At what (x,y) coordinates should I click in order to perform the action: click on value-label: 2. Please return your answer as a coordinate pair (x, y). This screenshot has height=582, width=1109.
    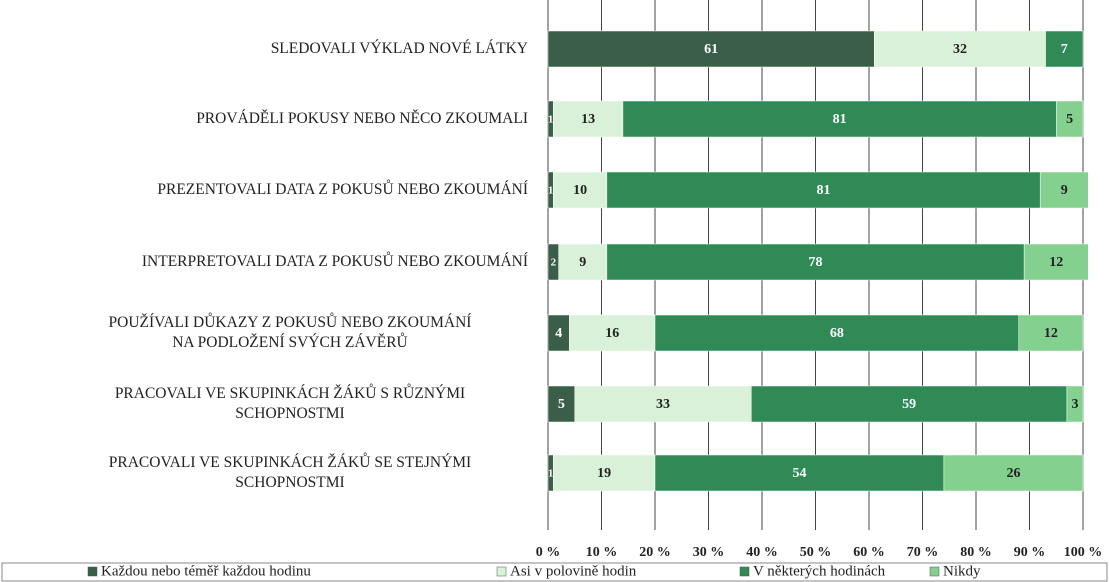
    Looking at the image, I should click on (554, 263).